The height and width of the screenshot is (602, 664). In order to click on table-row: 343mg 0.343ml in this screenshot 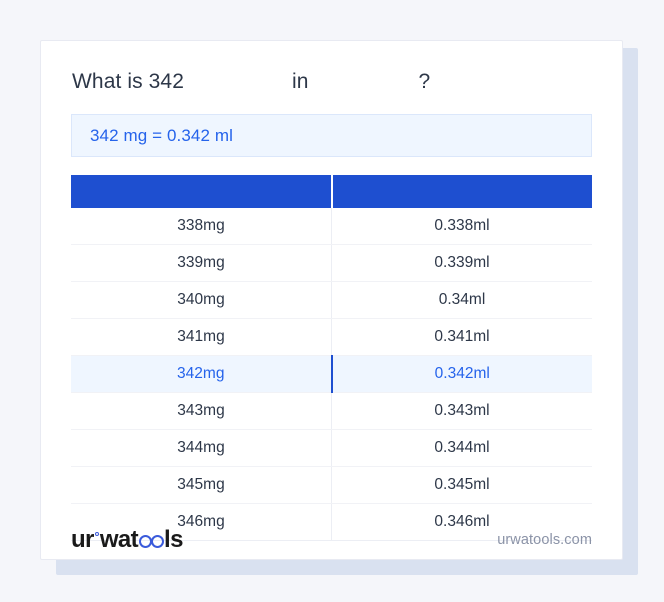, I will do `click(331, 411)`.